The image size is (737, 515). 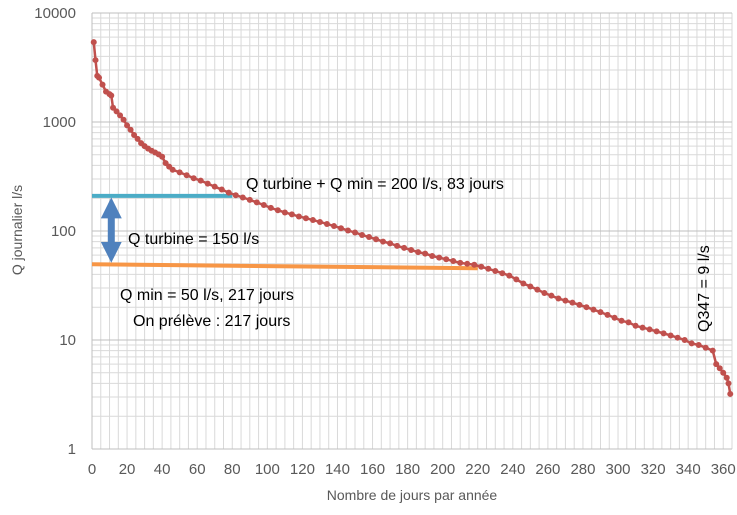 What do you see at coordinates (55, 13) in the screenshot?
I see `y-tick-label: 10000` at bounding box center [55, 13].